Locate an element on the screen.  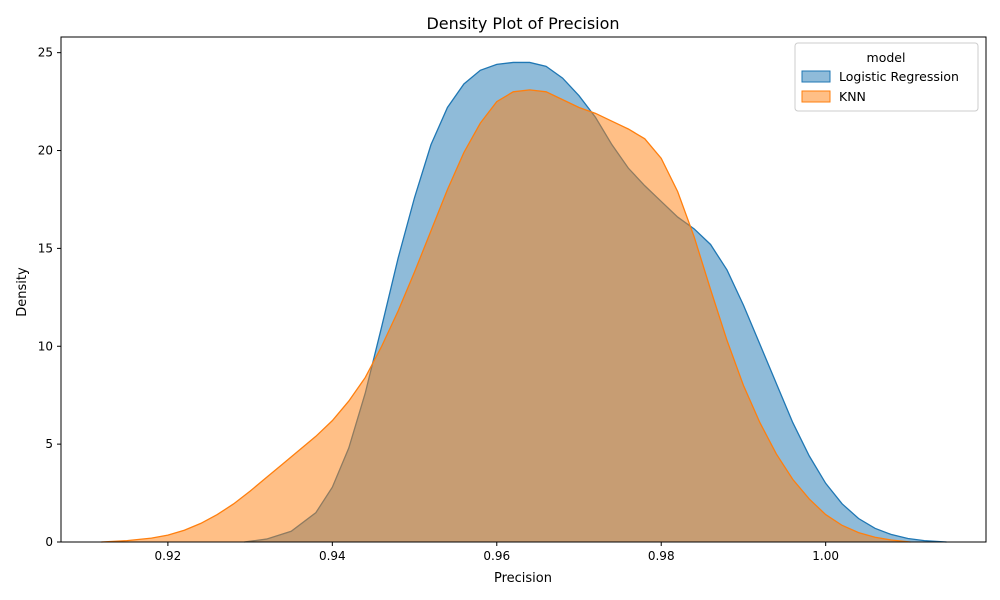
y-tick-label: 15 is located at coordinates (45, 248).